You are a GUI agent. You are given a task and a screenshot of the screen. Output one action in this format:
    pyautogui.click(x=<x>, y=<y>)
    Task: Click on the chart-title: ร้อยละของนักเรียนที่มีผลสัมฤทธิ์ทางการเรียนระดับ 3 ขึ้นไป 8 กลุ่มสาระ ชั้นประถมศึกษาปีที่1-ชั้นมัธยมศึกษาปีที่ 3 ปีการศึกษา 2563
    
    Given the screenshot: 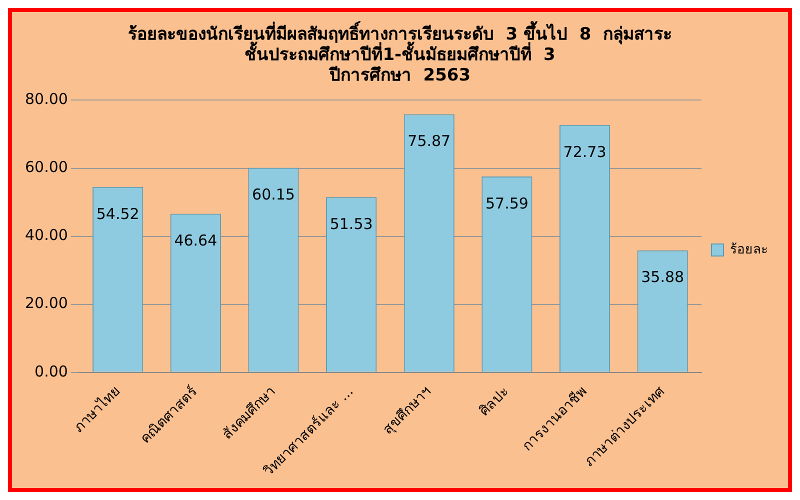 What is the action you would take?
    pyautogui.click(x=400, y=53)
    